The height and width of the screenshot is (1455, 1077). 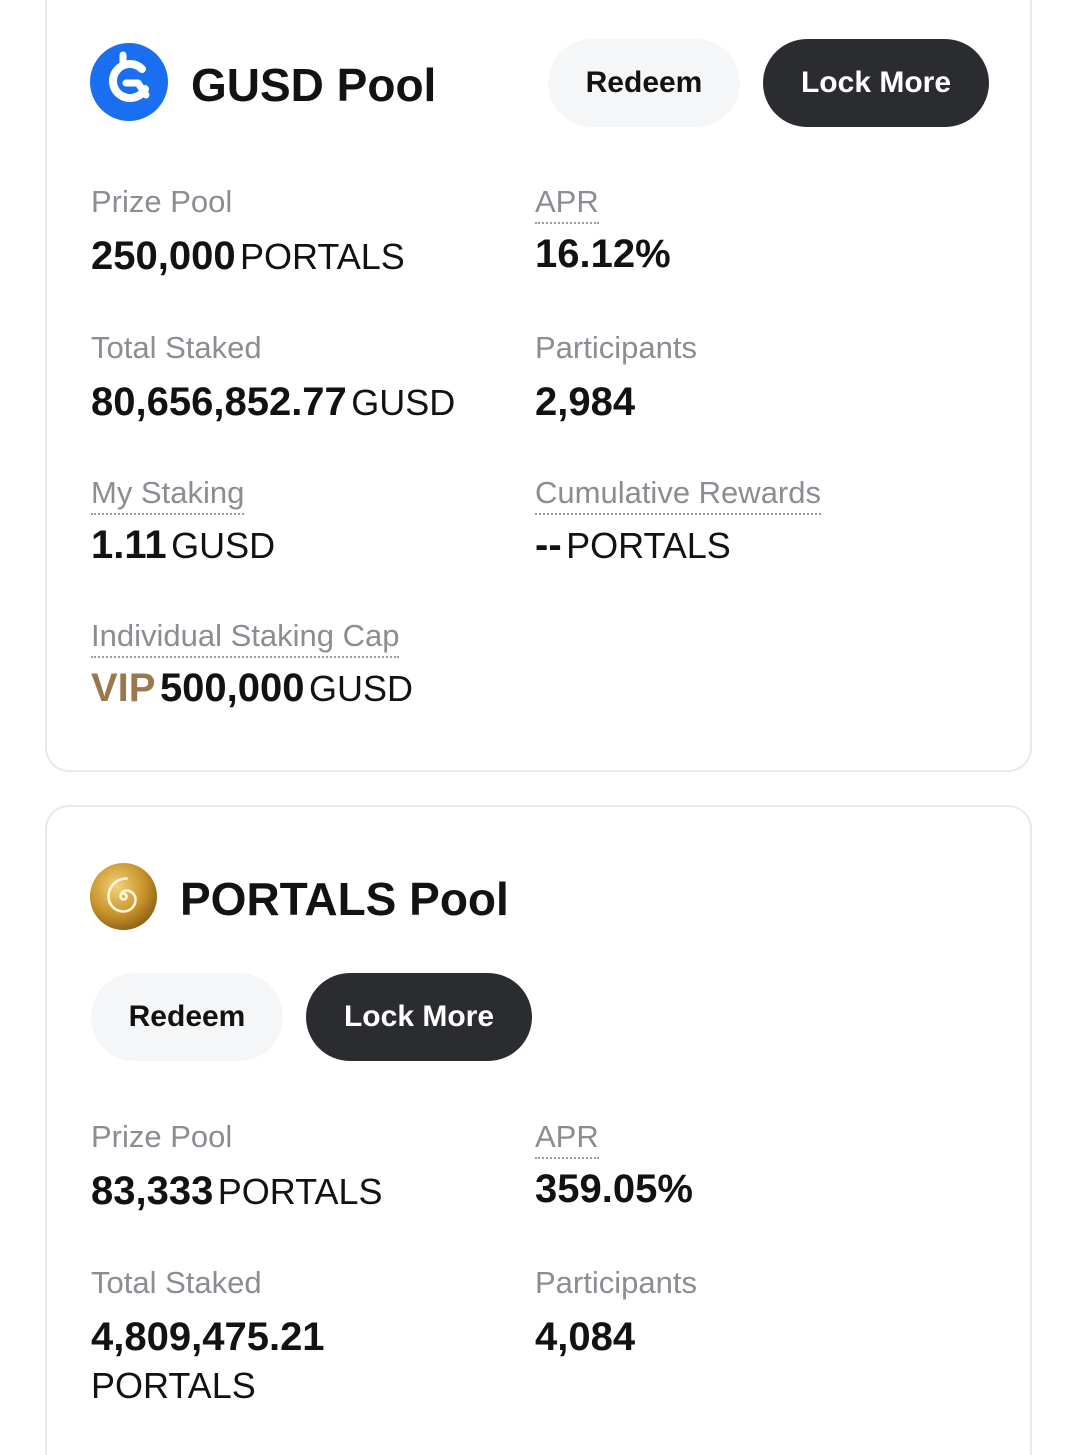 I want to click on total-staked-value: 80,656,852.77, so click(x=219, y=402).